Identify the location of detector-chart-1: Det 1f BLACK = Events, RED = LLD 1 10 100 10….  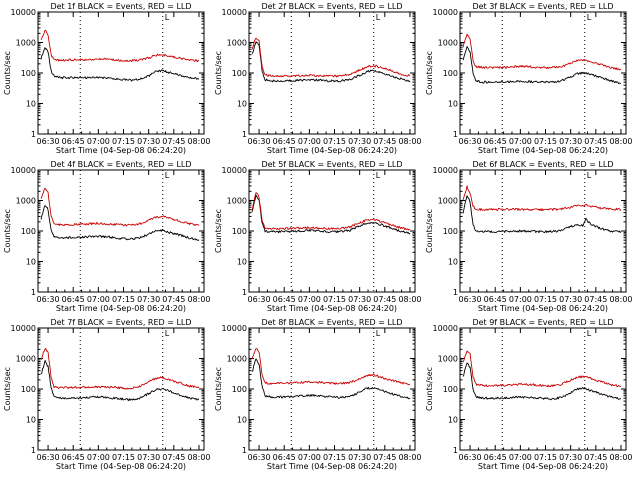
(107, 78).